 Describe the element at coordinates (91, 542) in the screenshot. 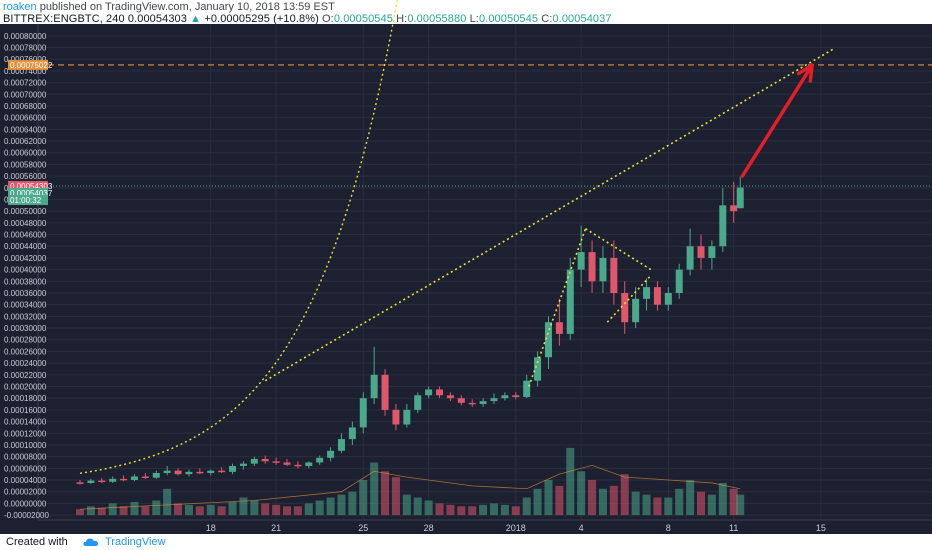

I see `tradingview-cloud-icon` at that location.